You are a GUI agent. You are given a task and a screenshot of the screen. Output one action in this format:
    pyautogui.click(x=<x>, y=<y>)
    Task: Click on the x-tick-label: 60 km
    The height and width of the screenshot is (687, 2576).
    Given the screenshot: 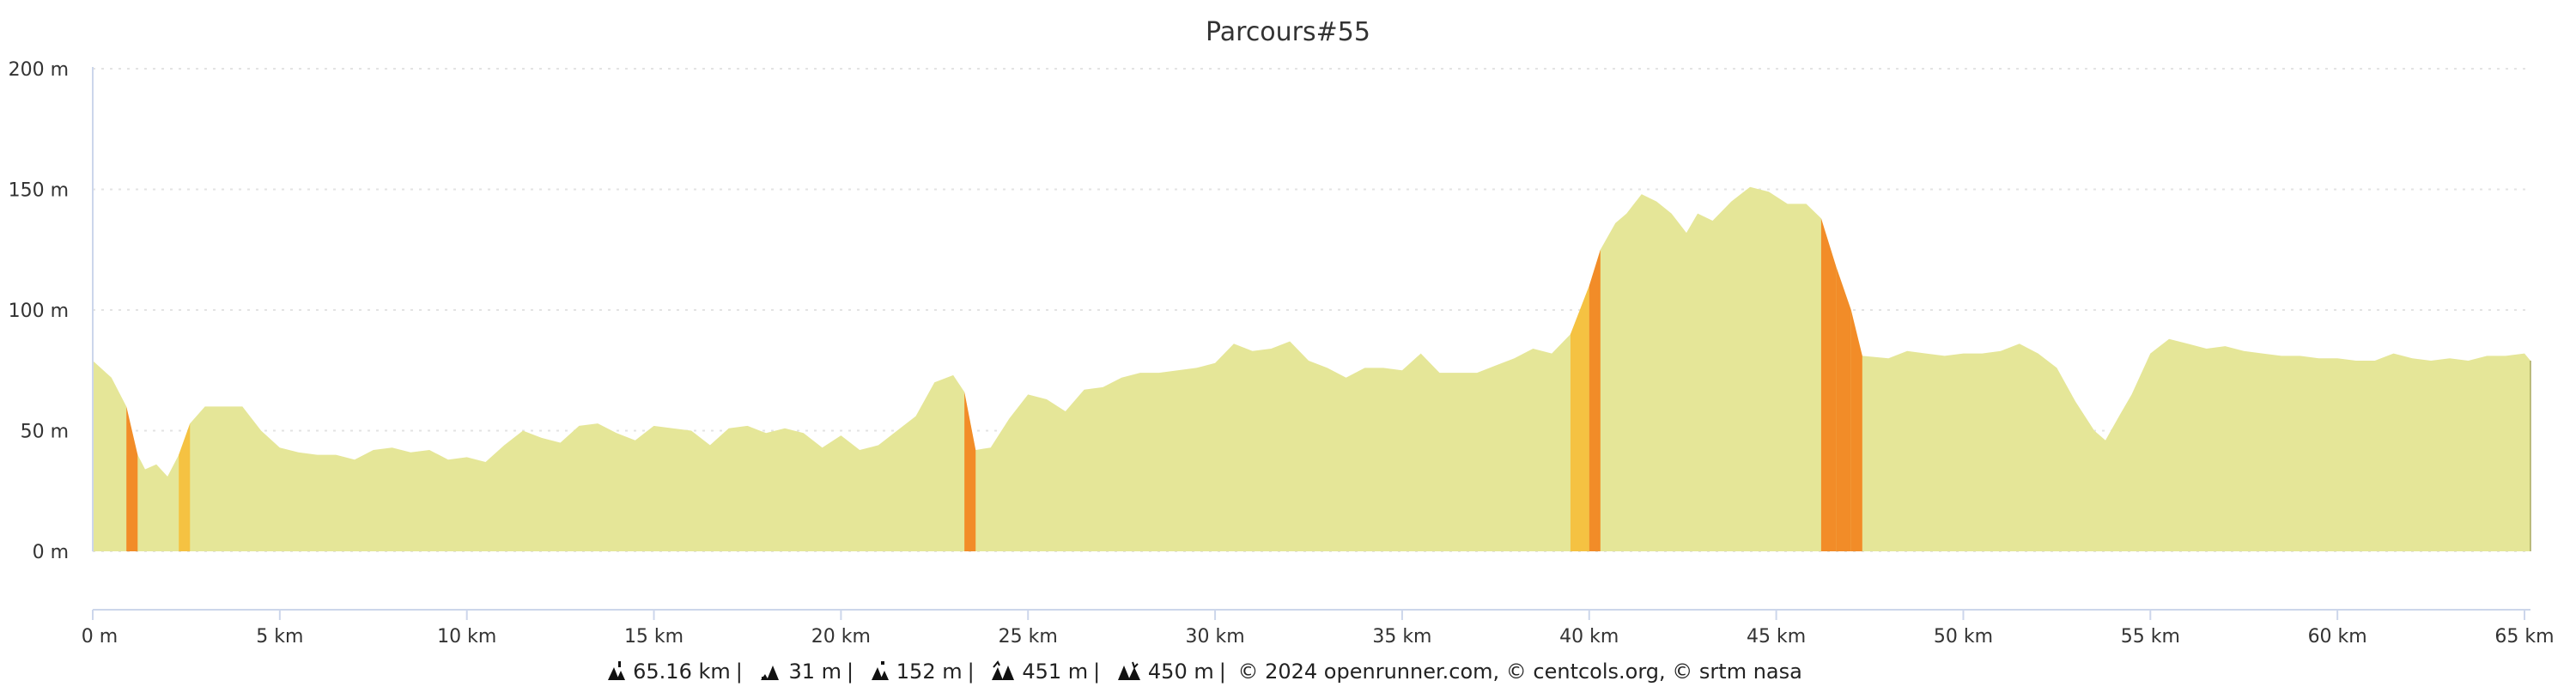 What is the action you would take?
    pyautogui.click(x=2338, y=636)
    